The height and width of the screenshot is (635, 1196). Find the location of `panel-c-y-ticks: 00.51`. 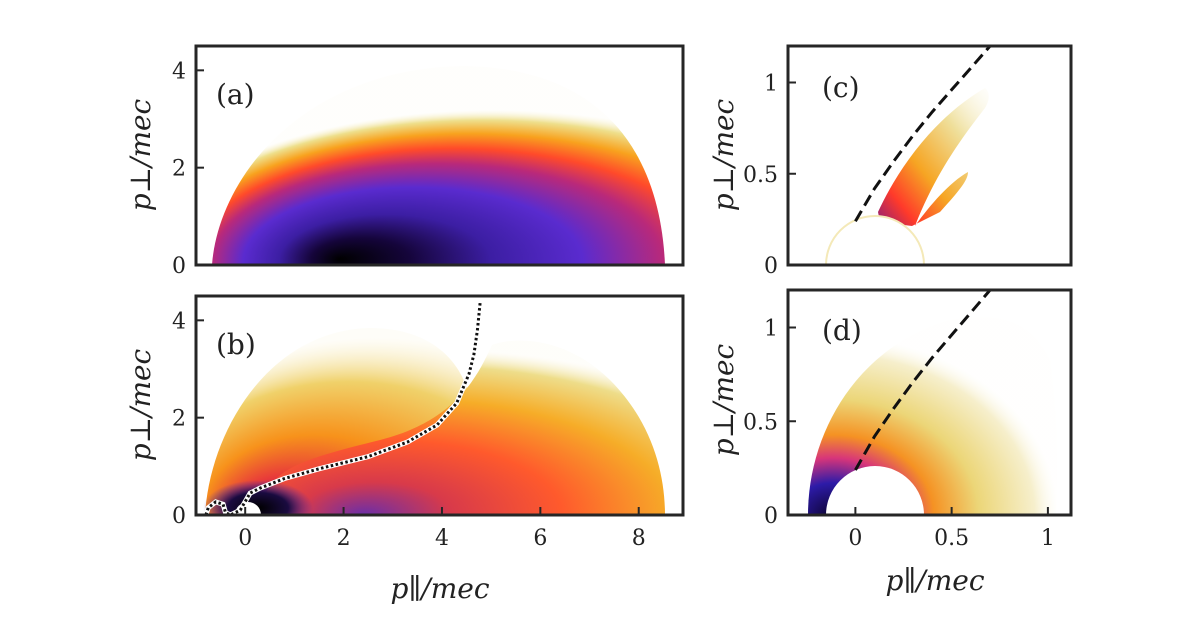

panel-c-y-ticks: 00.51 is located at coordinates (769, 175).